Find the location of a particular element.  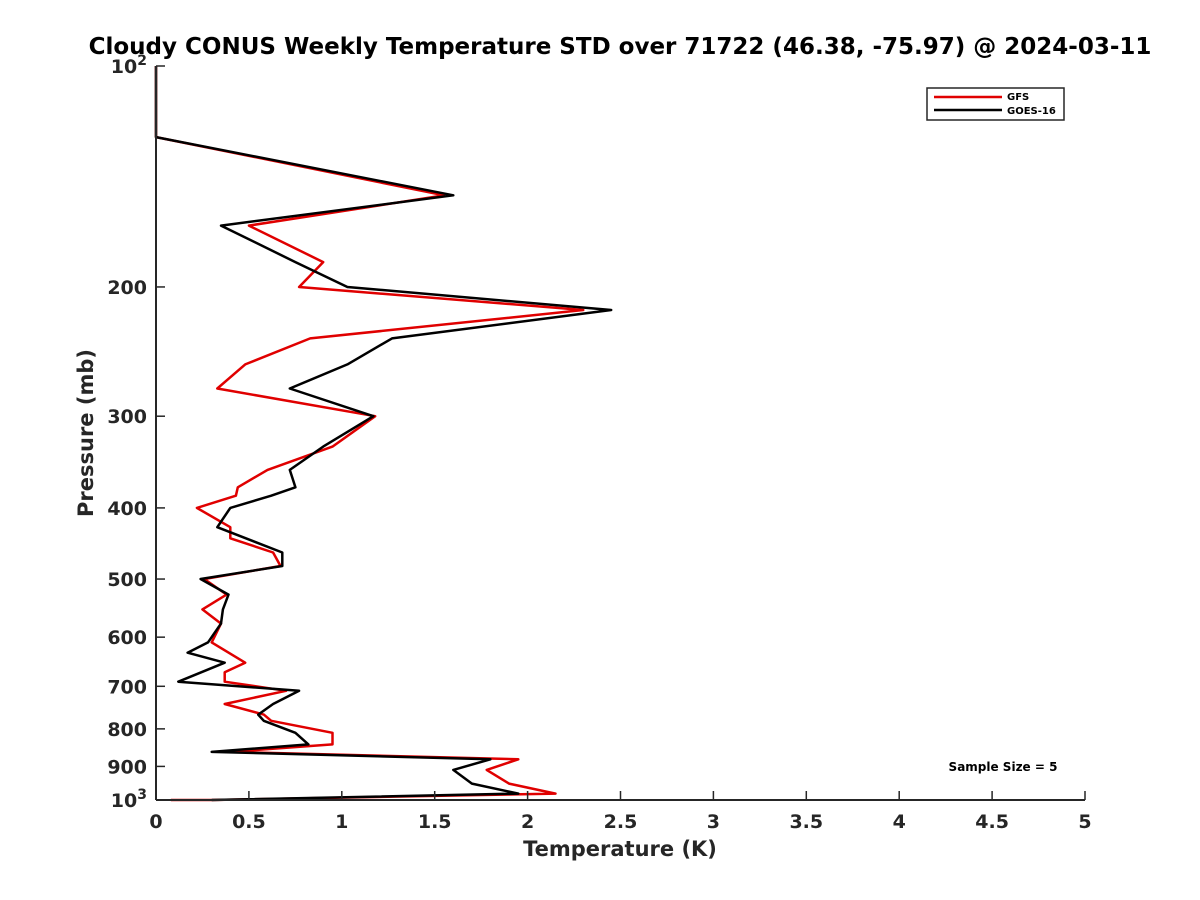

y-tick-label: 10² is located at coordinates (129, 65).